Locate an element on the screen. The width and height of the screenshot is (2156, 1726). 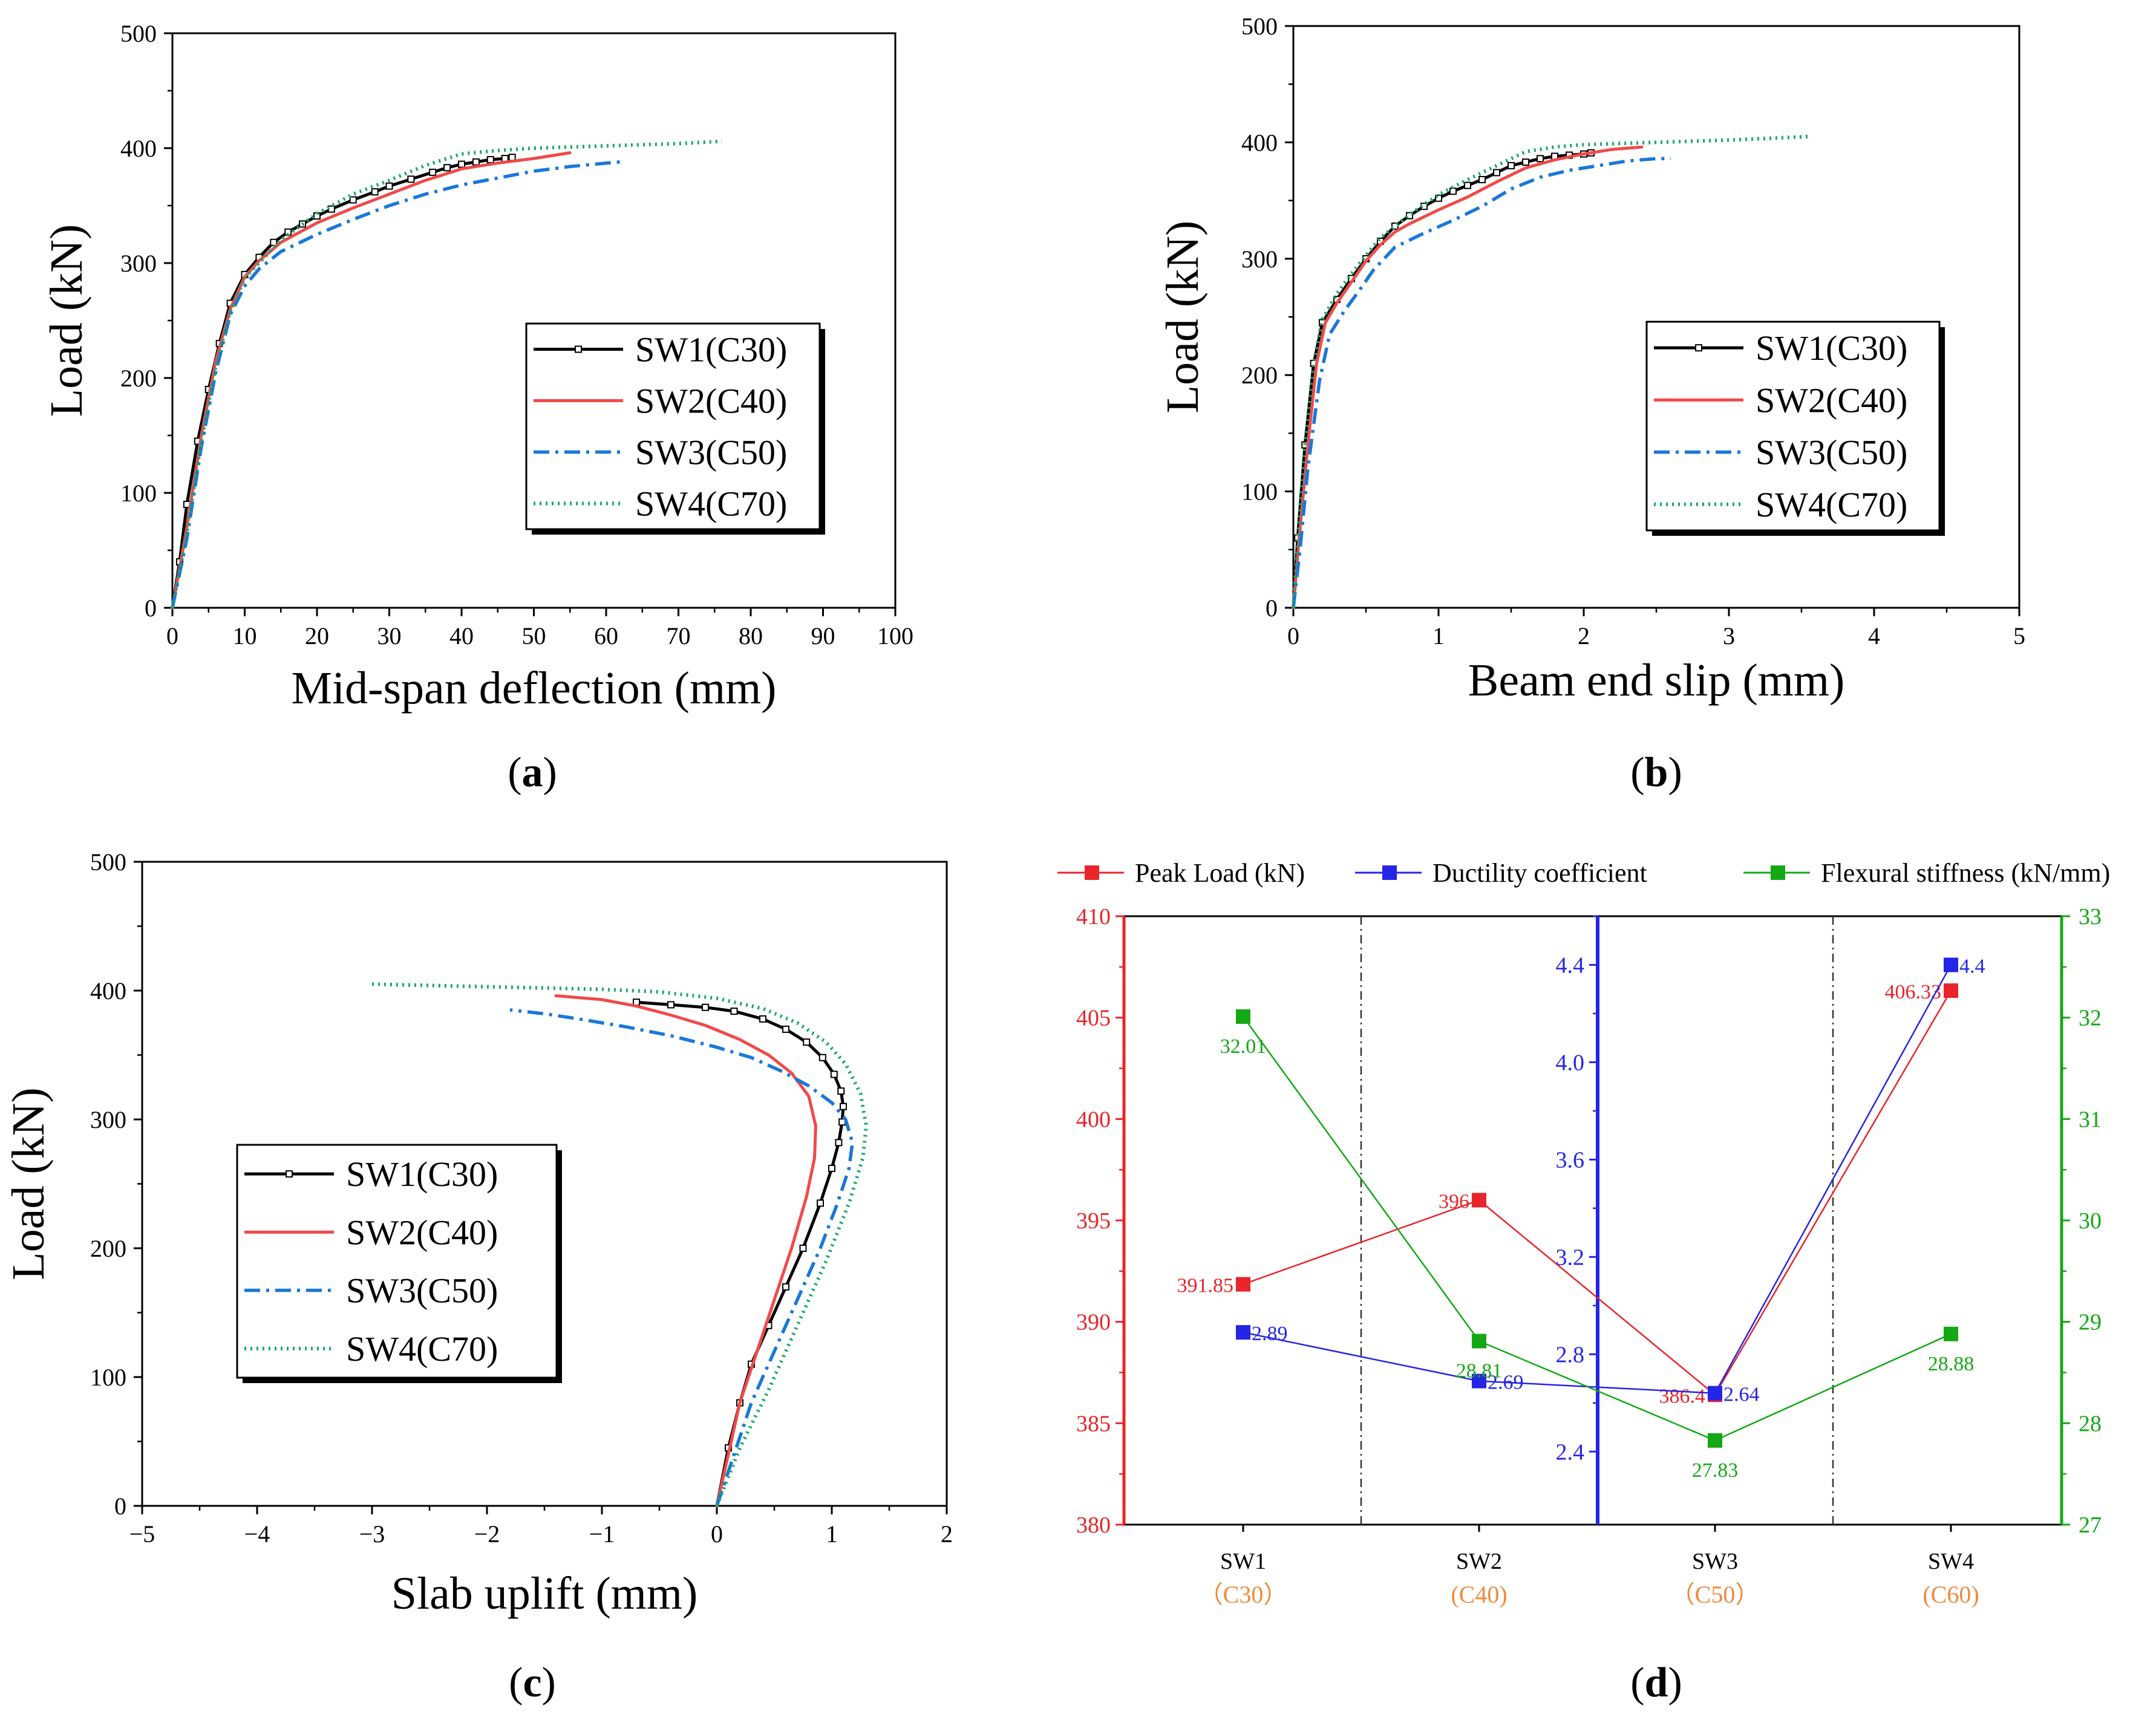
x-axis-title: Slab uplift (mm) is located at coordinates (544, 1593).